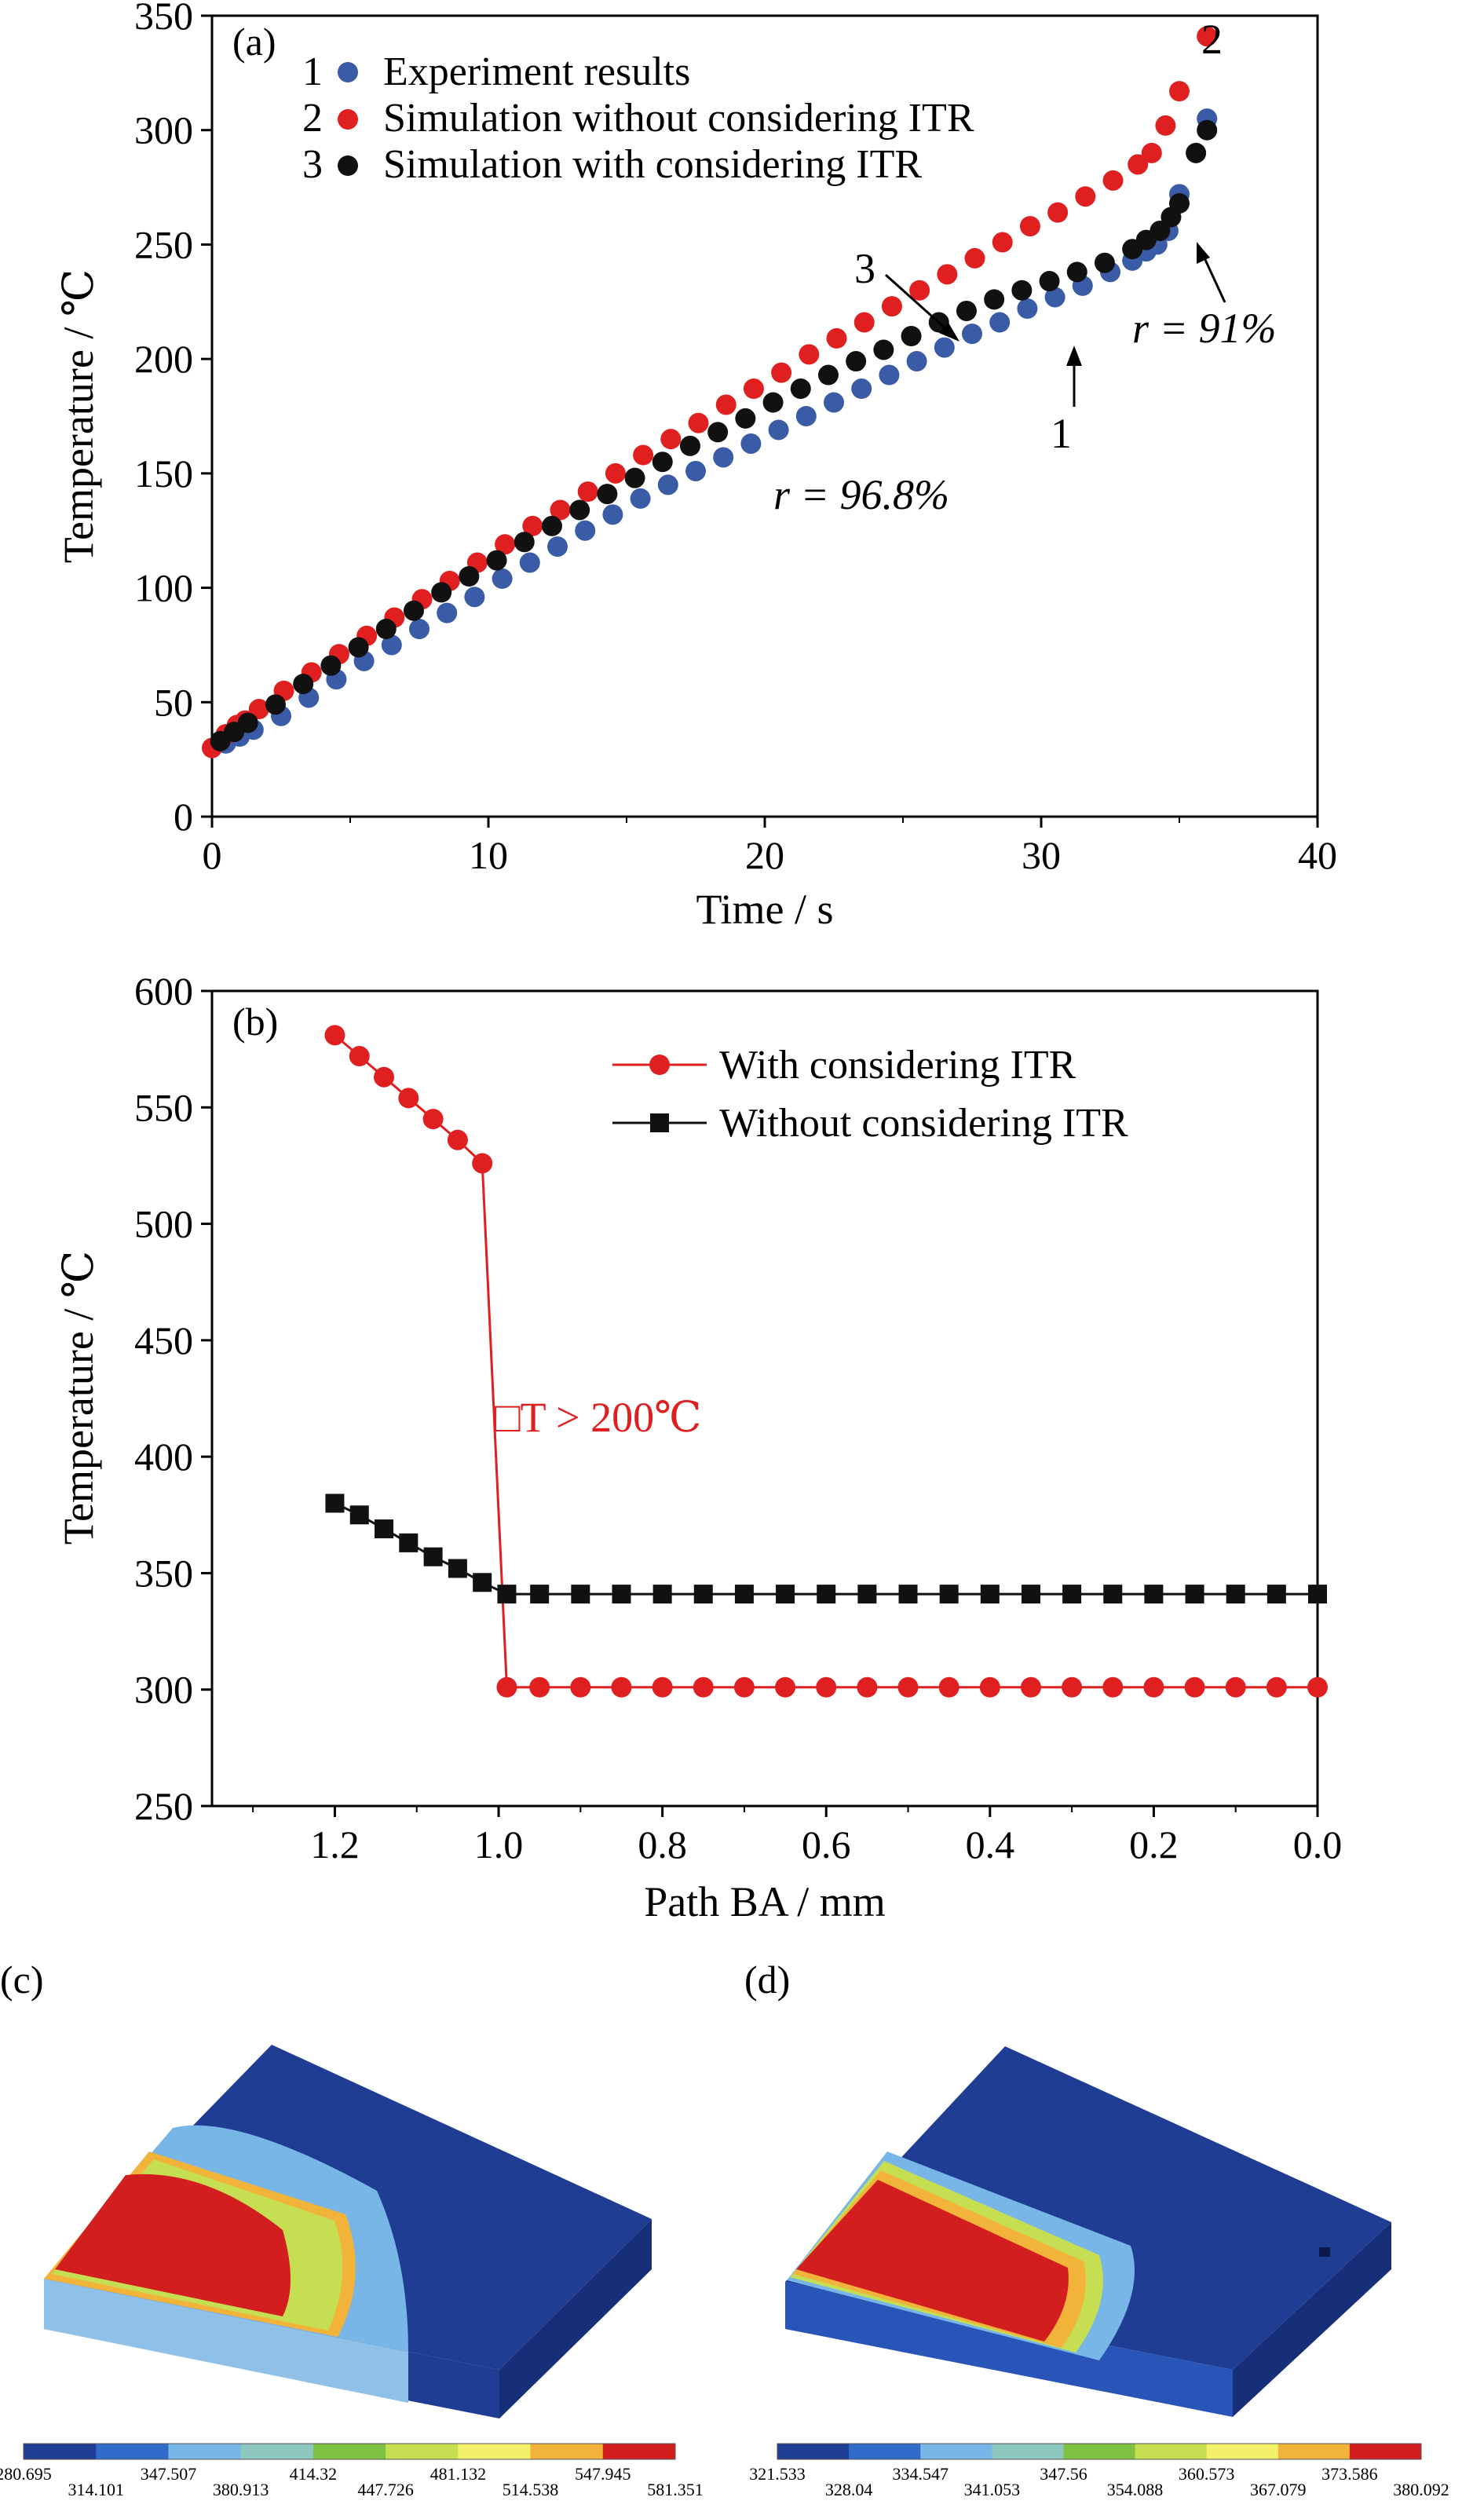 This screenshot has height=2508, width=1484. What do you see at coordinates (537, 71) in the screenshot?
I see `legend-a-1-label: Experiment results` at bounding box center [537, 71].